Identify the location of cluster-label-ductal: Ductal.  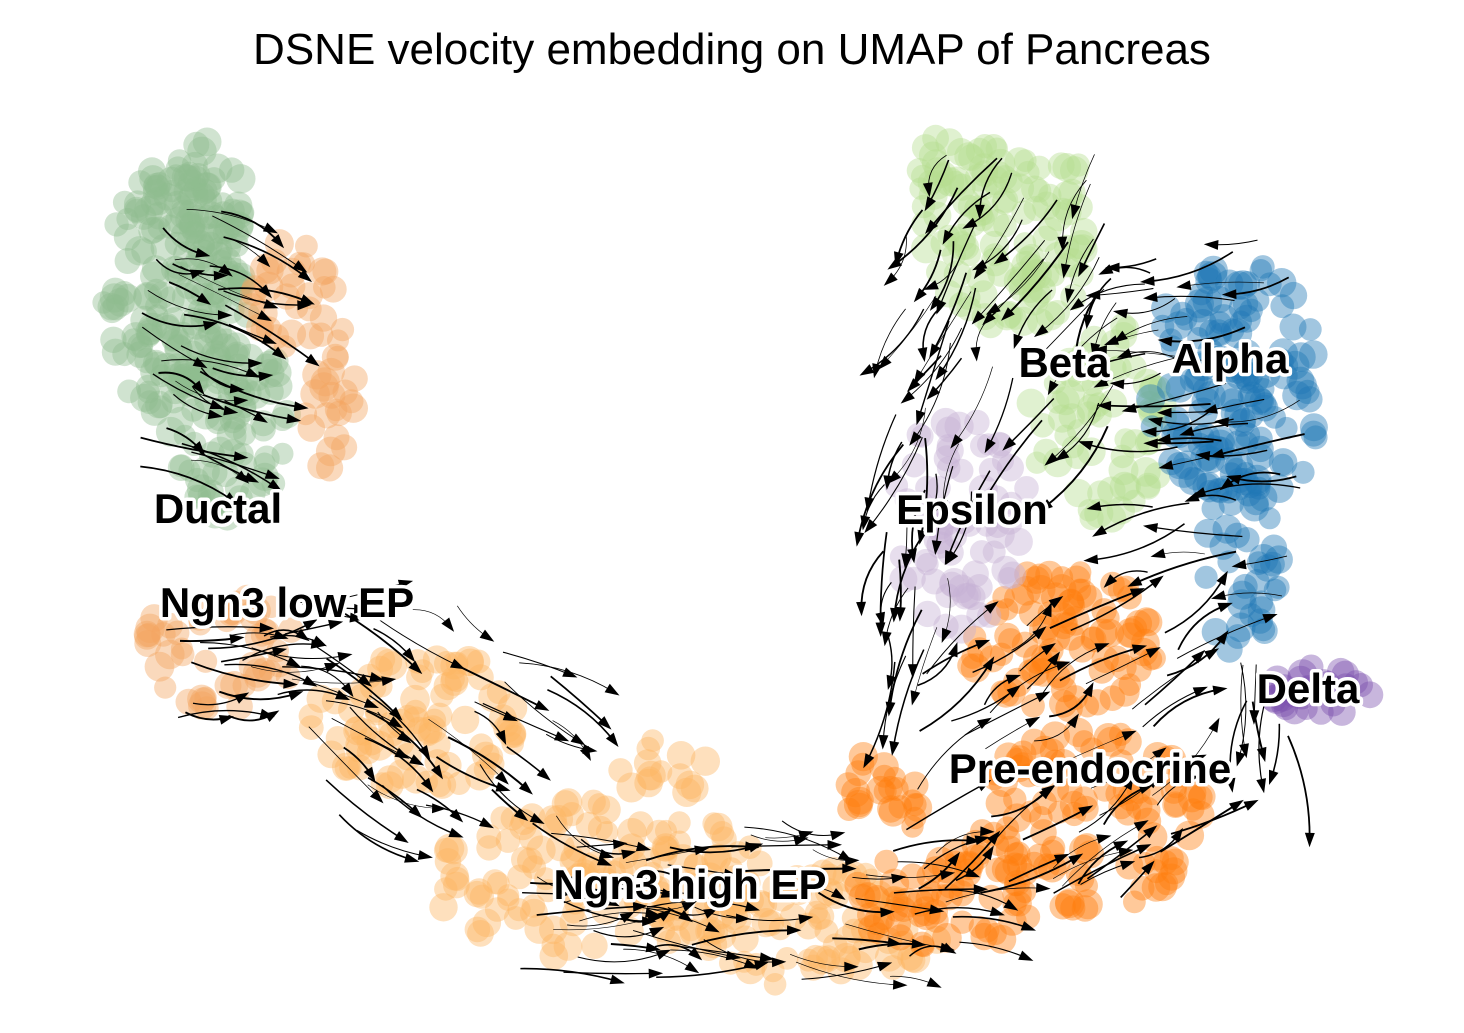
(218, 508).